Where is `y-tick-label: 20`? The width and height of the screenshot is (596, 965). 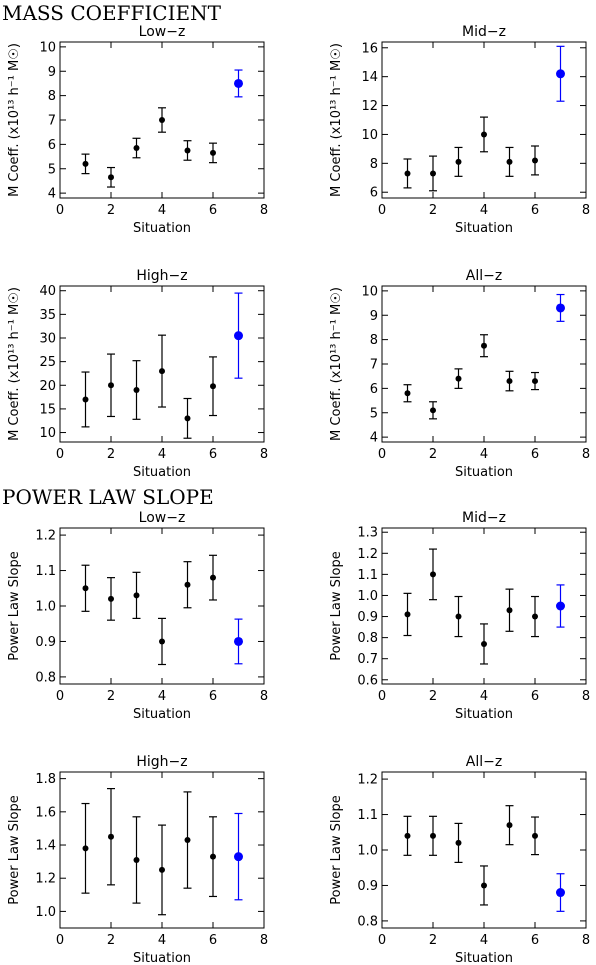
y-tick-label: 20 is located at coordinates (47, 386).